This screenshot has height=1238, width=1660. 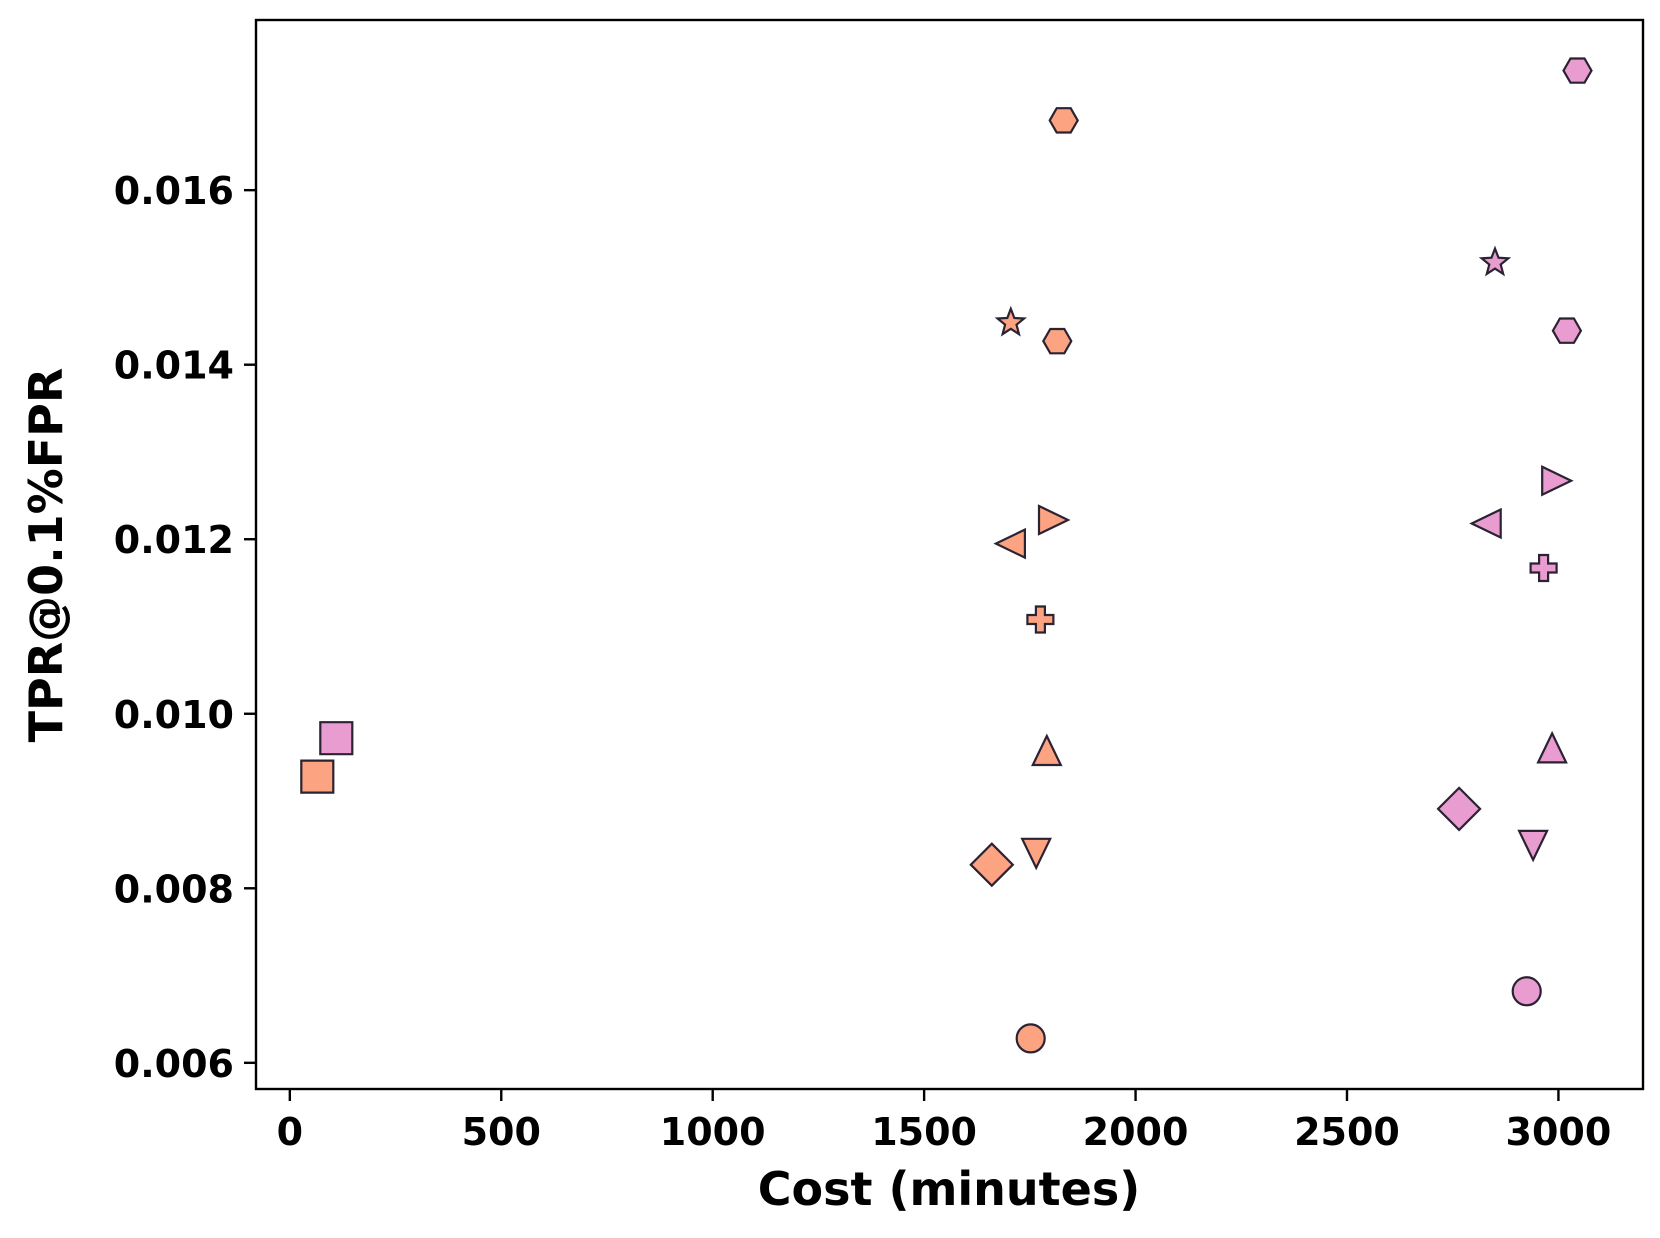 I want to click on orange-triangle-right-marker, so click(x=1054, y=520).